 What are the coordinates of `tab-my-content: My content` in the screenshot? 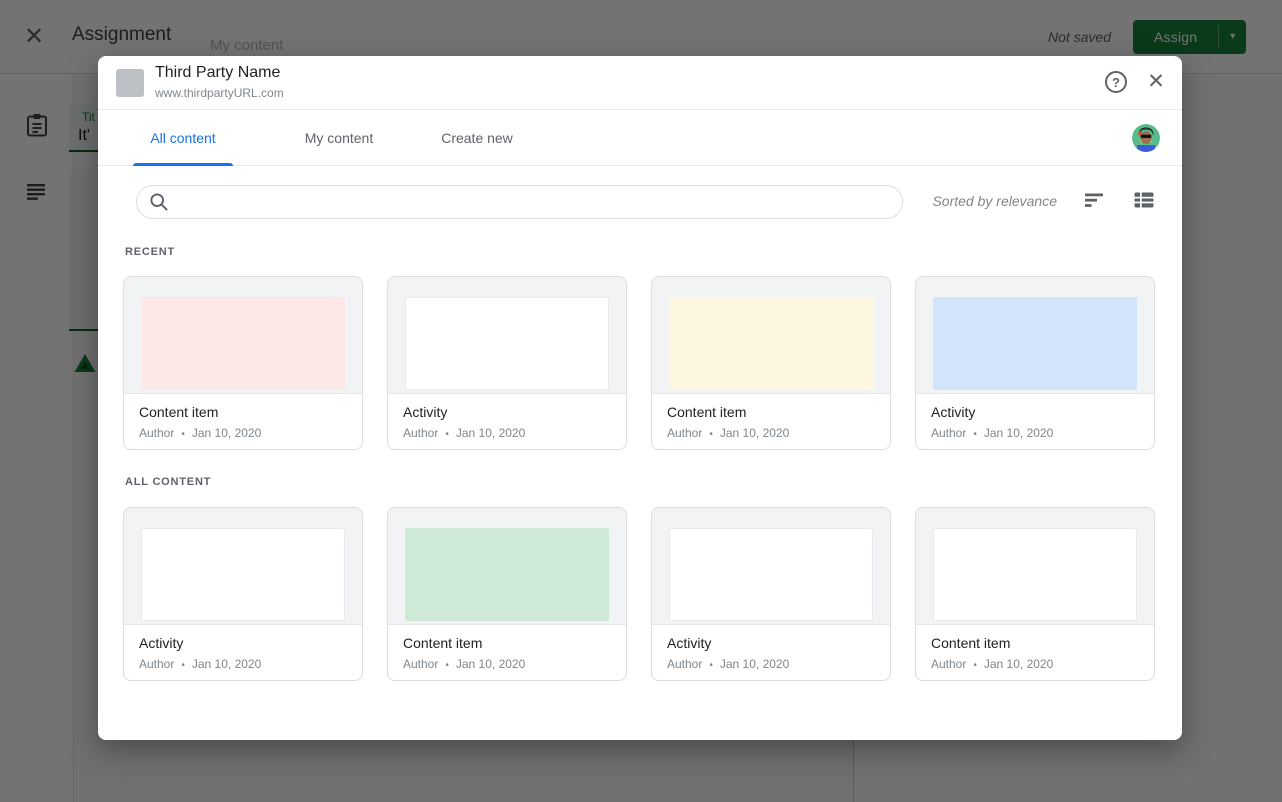 It's located at (339, 138).